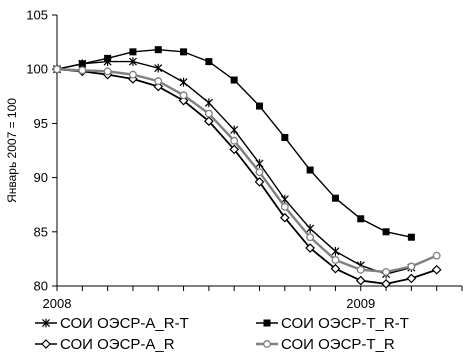 The width and height of the screenshot is (473, 360). What do you see at coordinates (117, 344) in the screenshot?
I see `legend-label: СОИ ОЭСР-A_R` at bounding box center [117, 344].